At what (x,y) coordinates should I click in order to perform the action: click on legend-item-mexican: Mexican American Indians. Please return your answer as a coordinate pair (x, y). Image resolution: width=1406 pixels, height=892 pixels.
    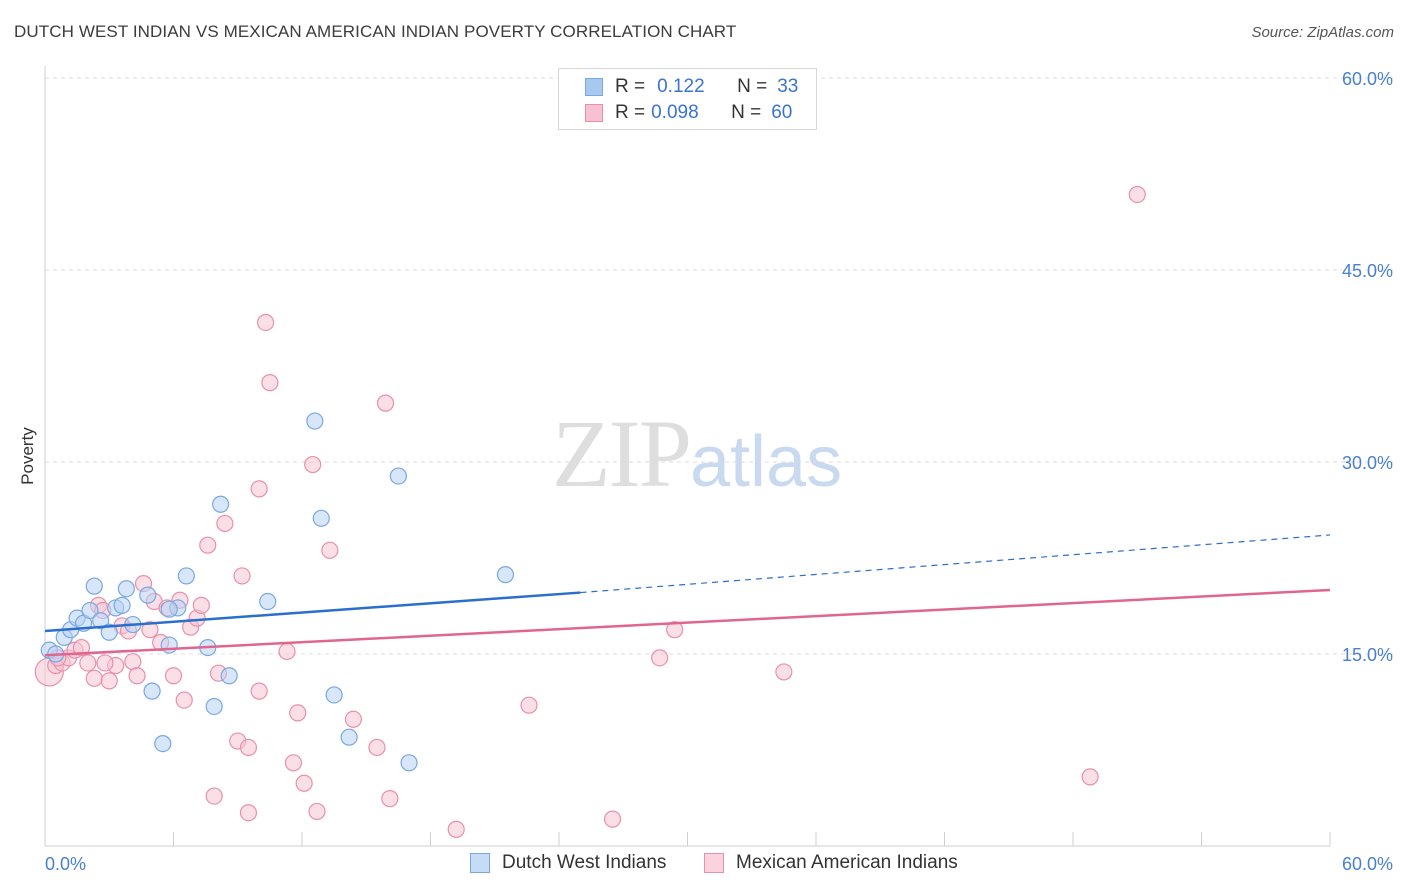
    Looking at the image, I should click on (831, 863).